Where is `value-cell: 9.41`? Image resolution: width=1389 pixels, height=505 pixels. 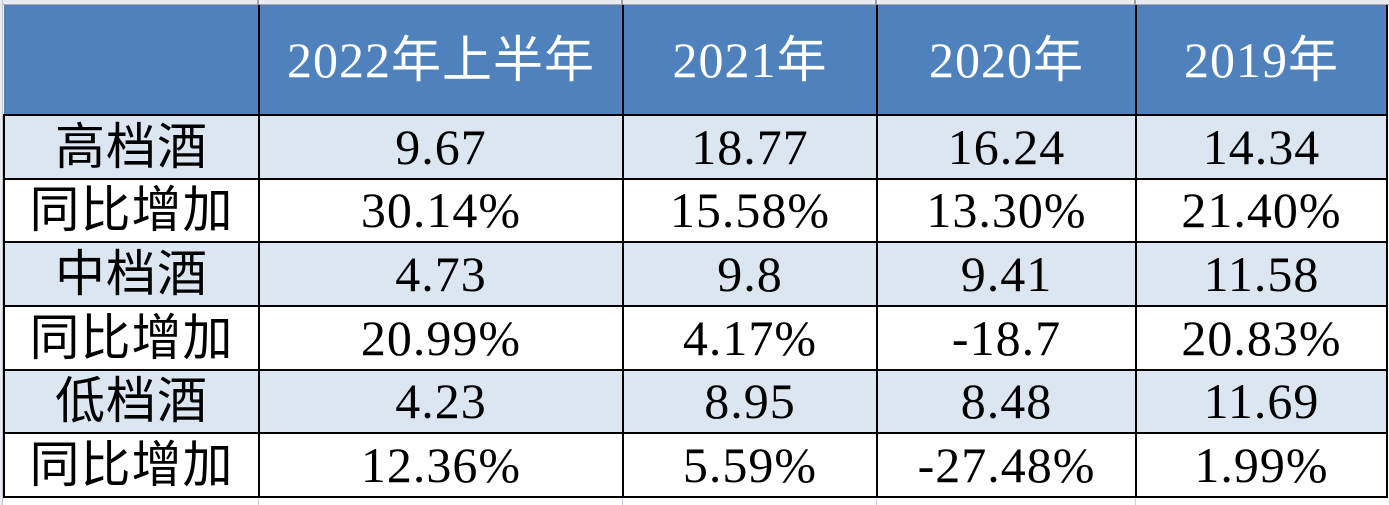
value-cell: 9.41 is located at coordinates (1006, 274).